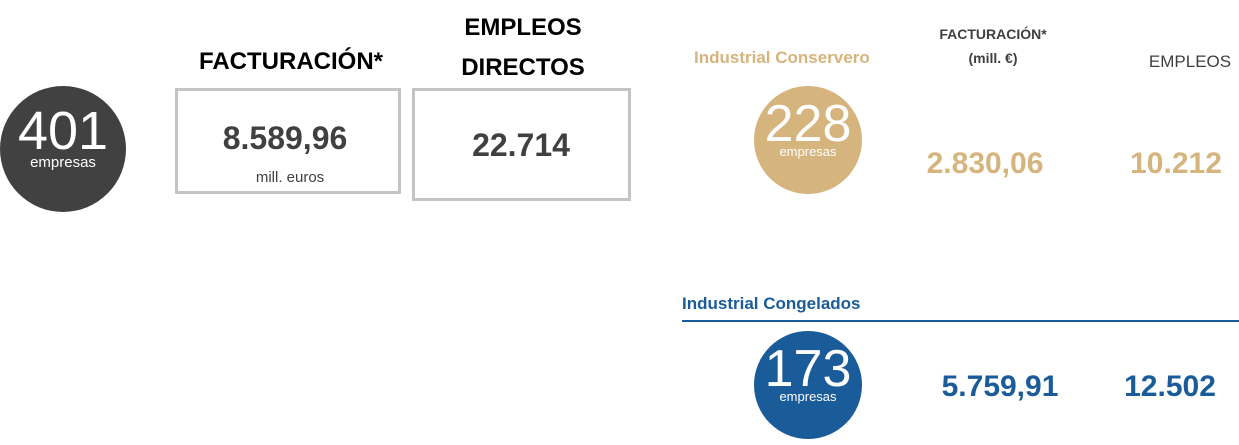 Image resolution: width=1239 pixels, height=445 pixels. Describe the element at coordinates (63, 131) in the screenshot. I see `total-companies: 401` at that location.